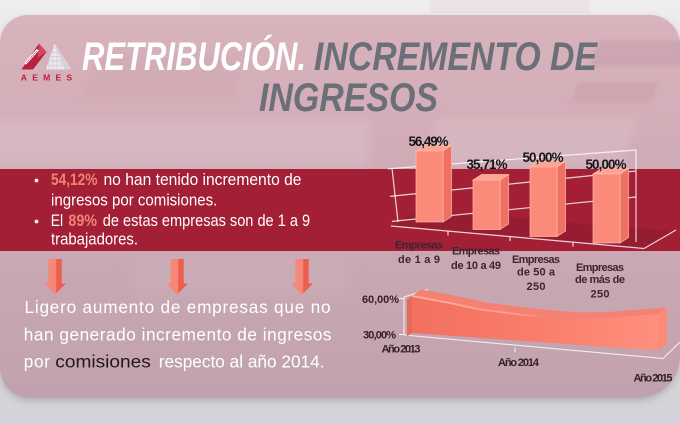 Image resolution: width=680 pixels, height=424 pixels. I want to click on svg-text: ingresos por comisiones., so click(134, 201).